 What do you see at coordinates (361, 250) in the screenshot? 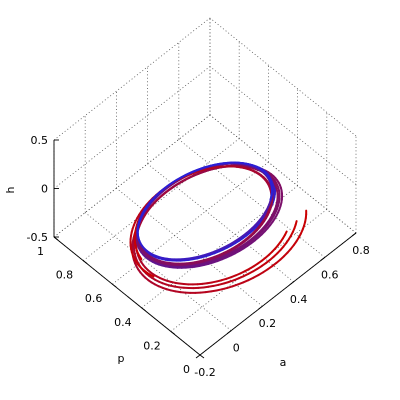
I see `x-tick-label: 0.8` at bounding box center [361, 250].